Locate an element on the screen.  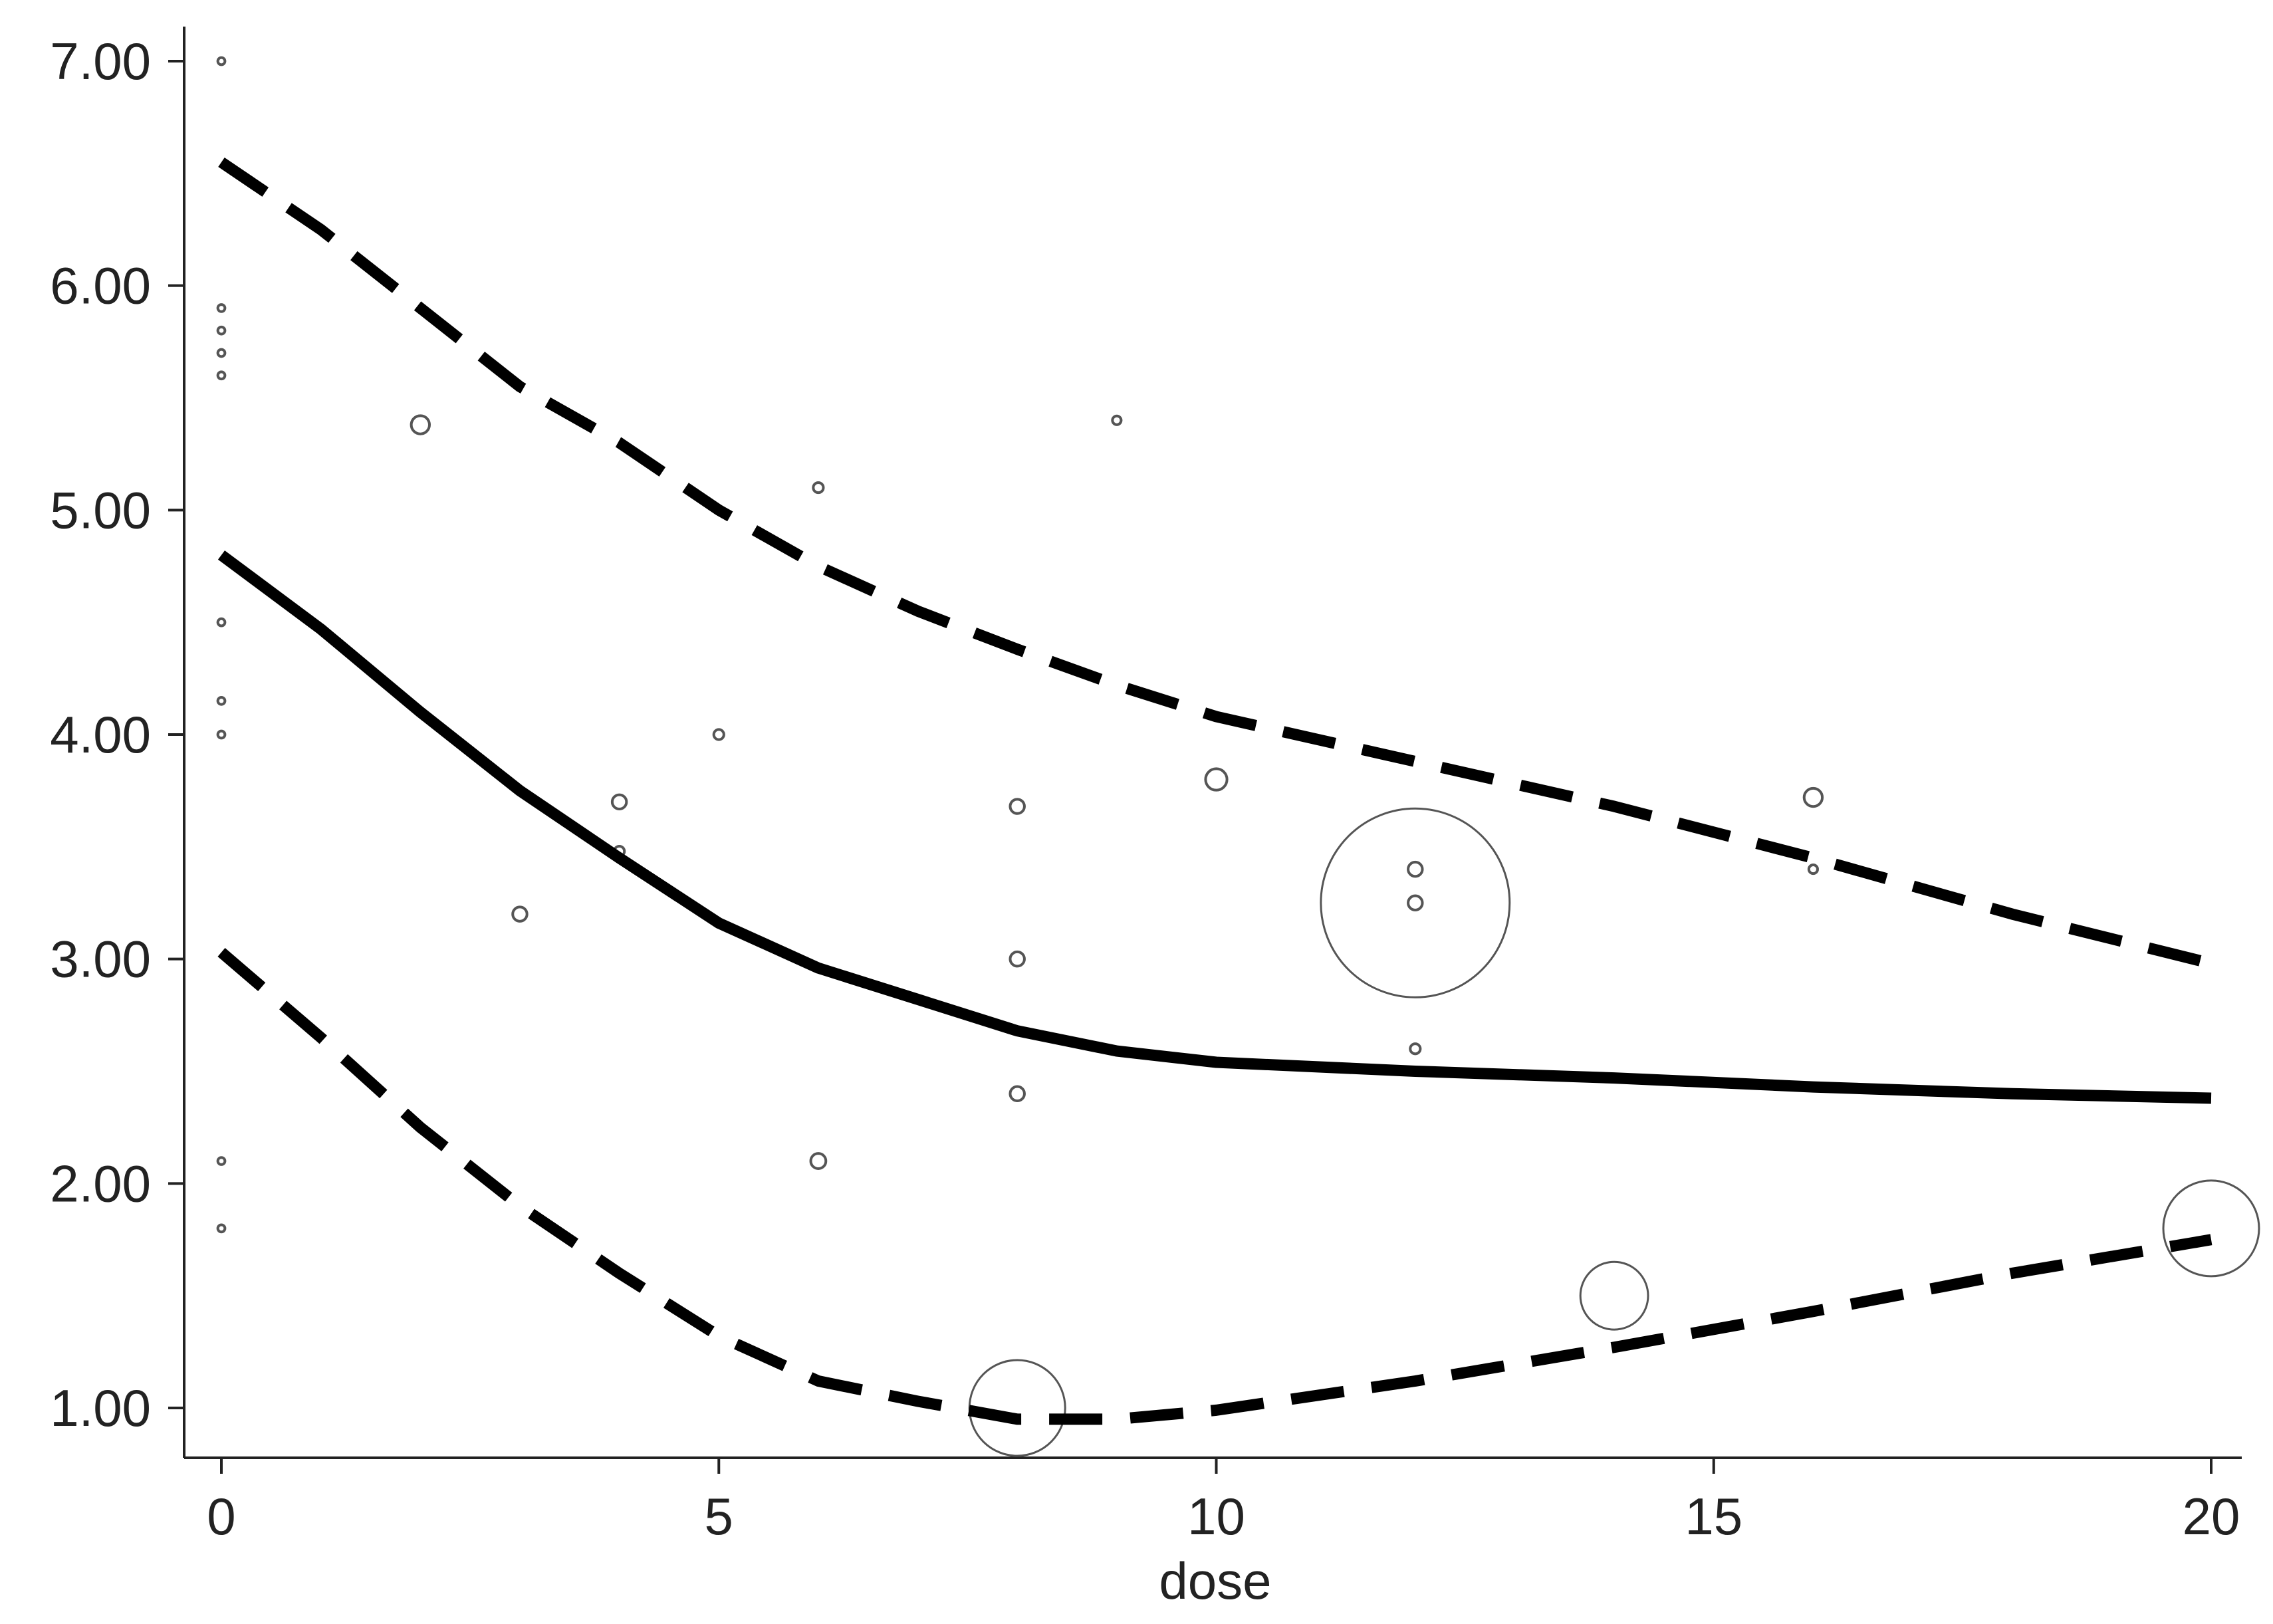
x-tick-label: 10 is located at coordinates (1216, 1516).